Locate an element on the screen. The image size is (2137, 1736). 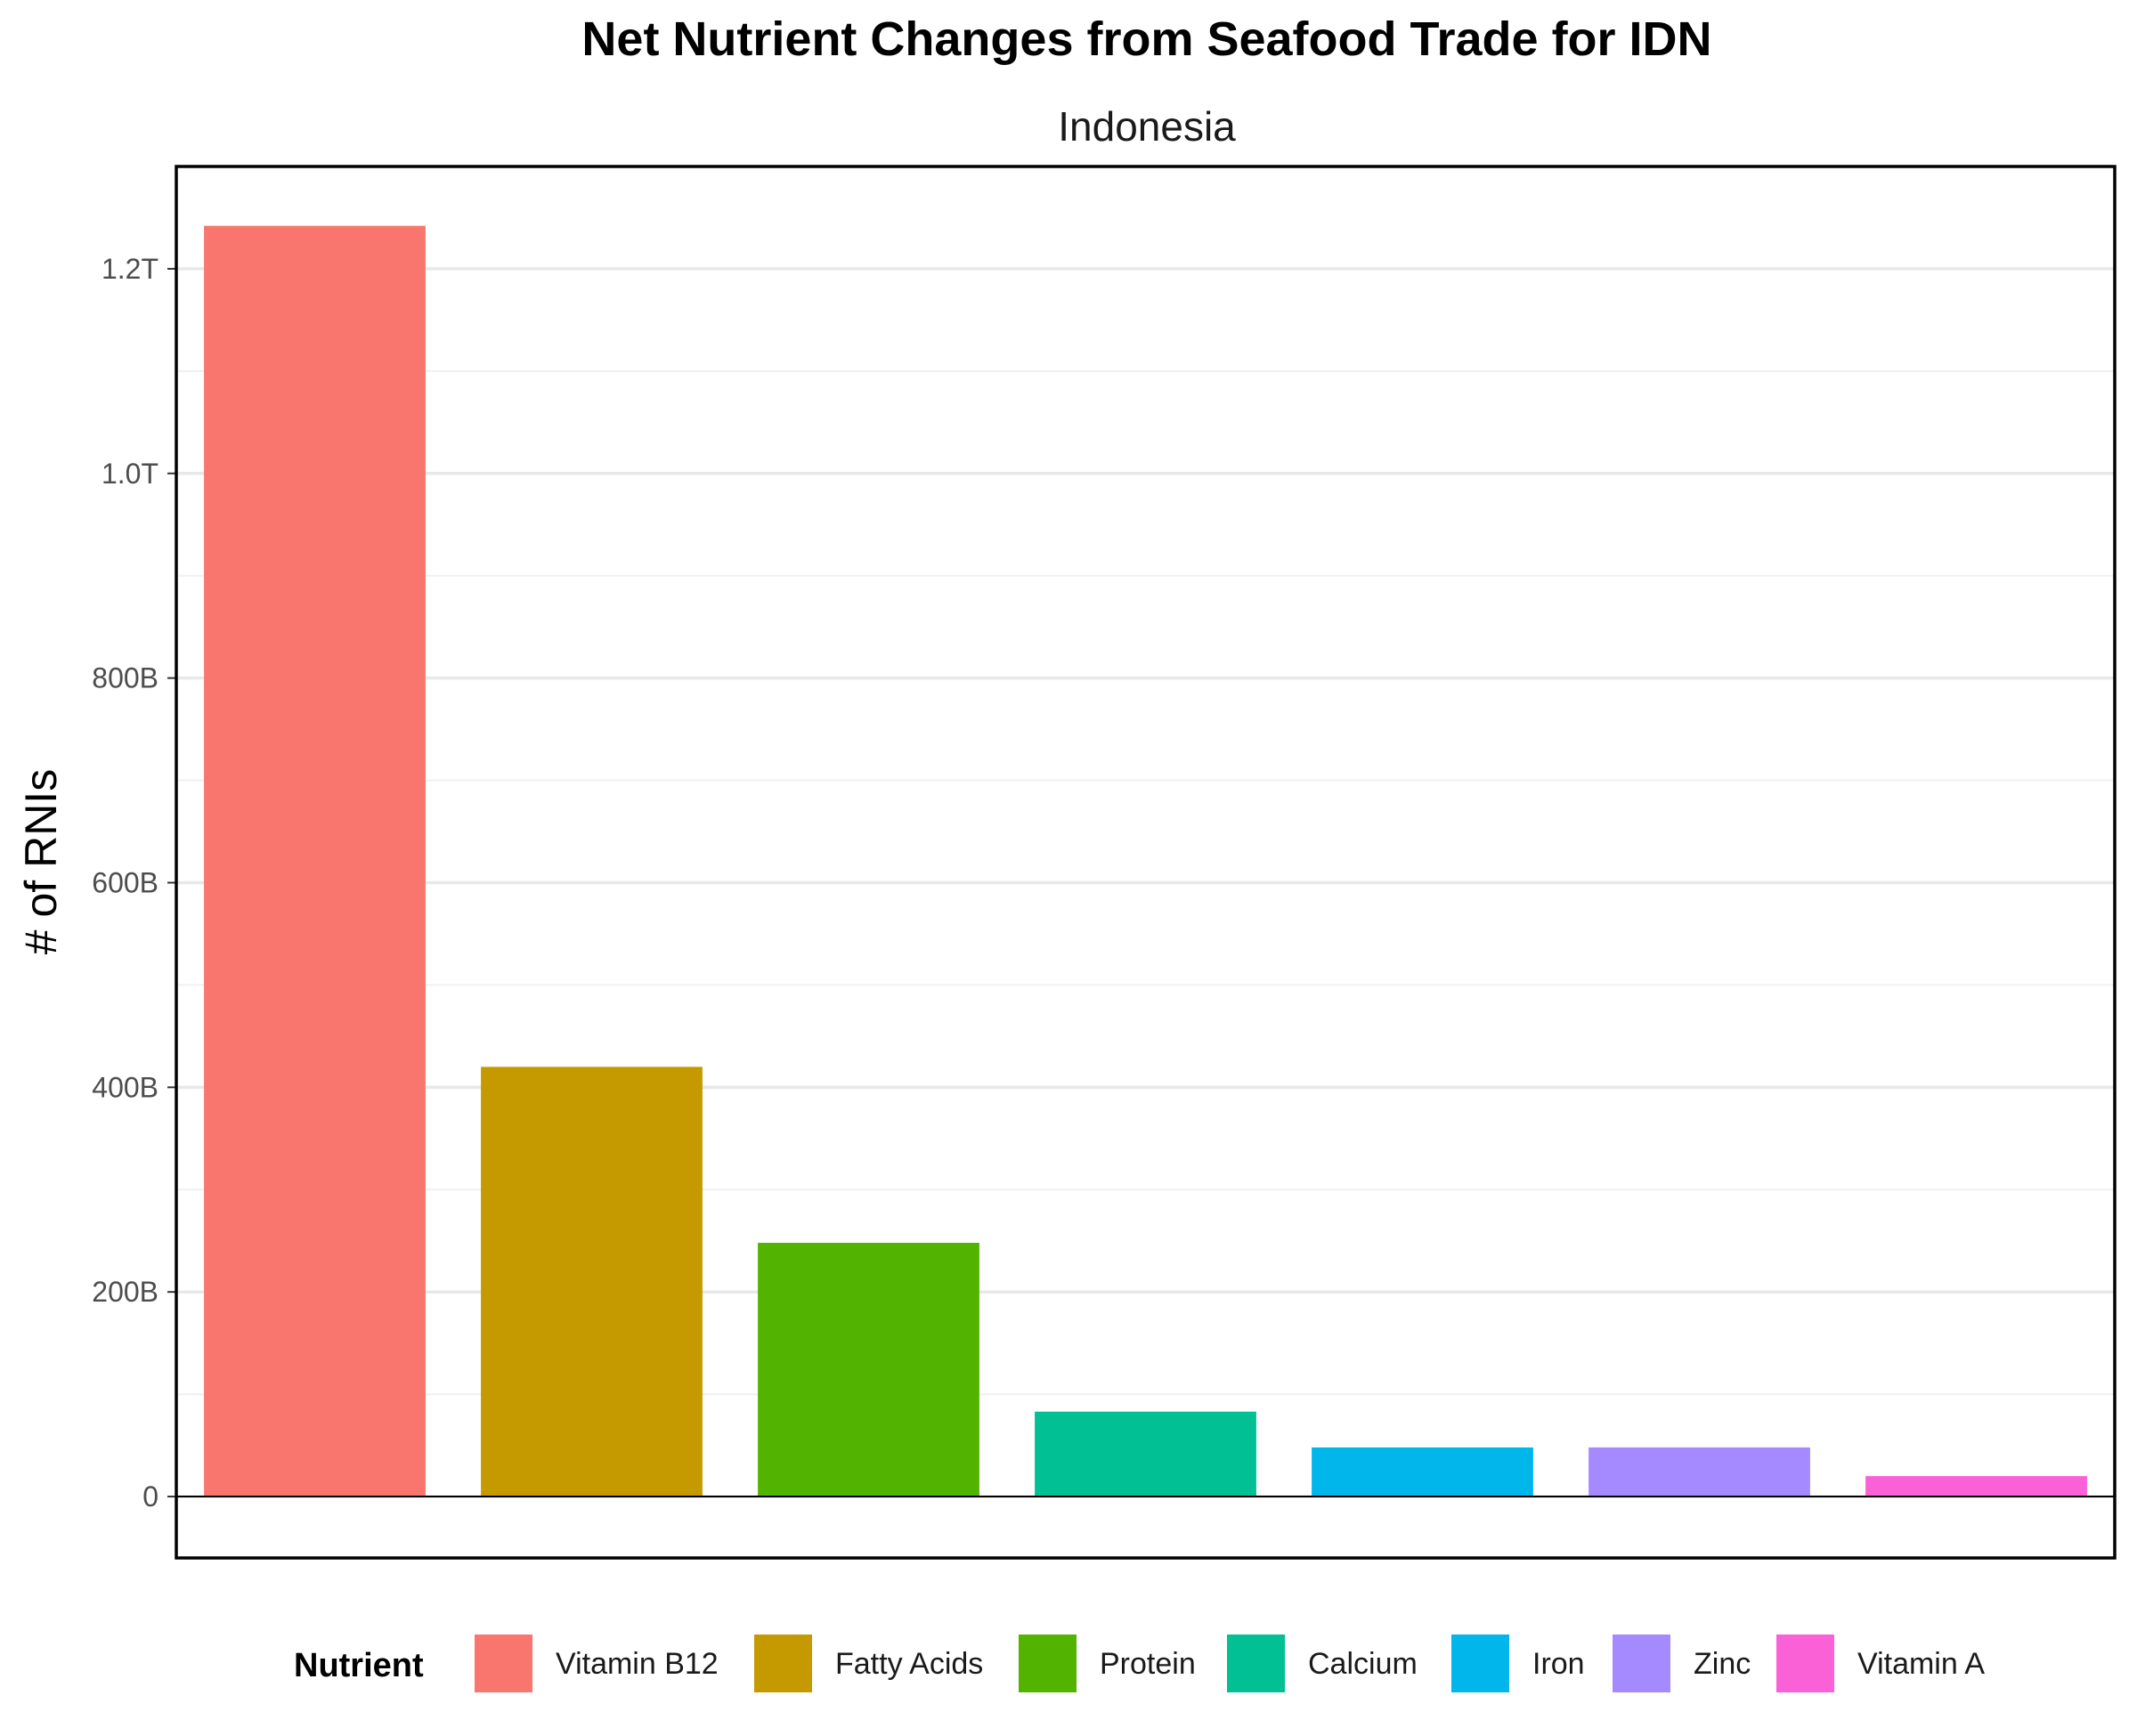
bar-iron is located at coordinates (1422, 1472).